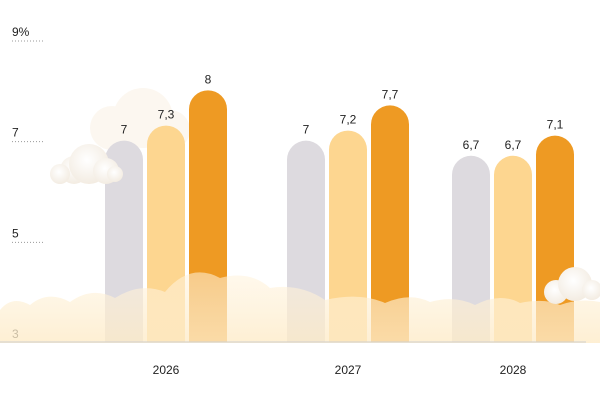  Describe the element at coordinates (166, 370) in the screenshot. I see `x-category-label: 2026` at that location.